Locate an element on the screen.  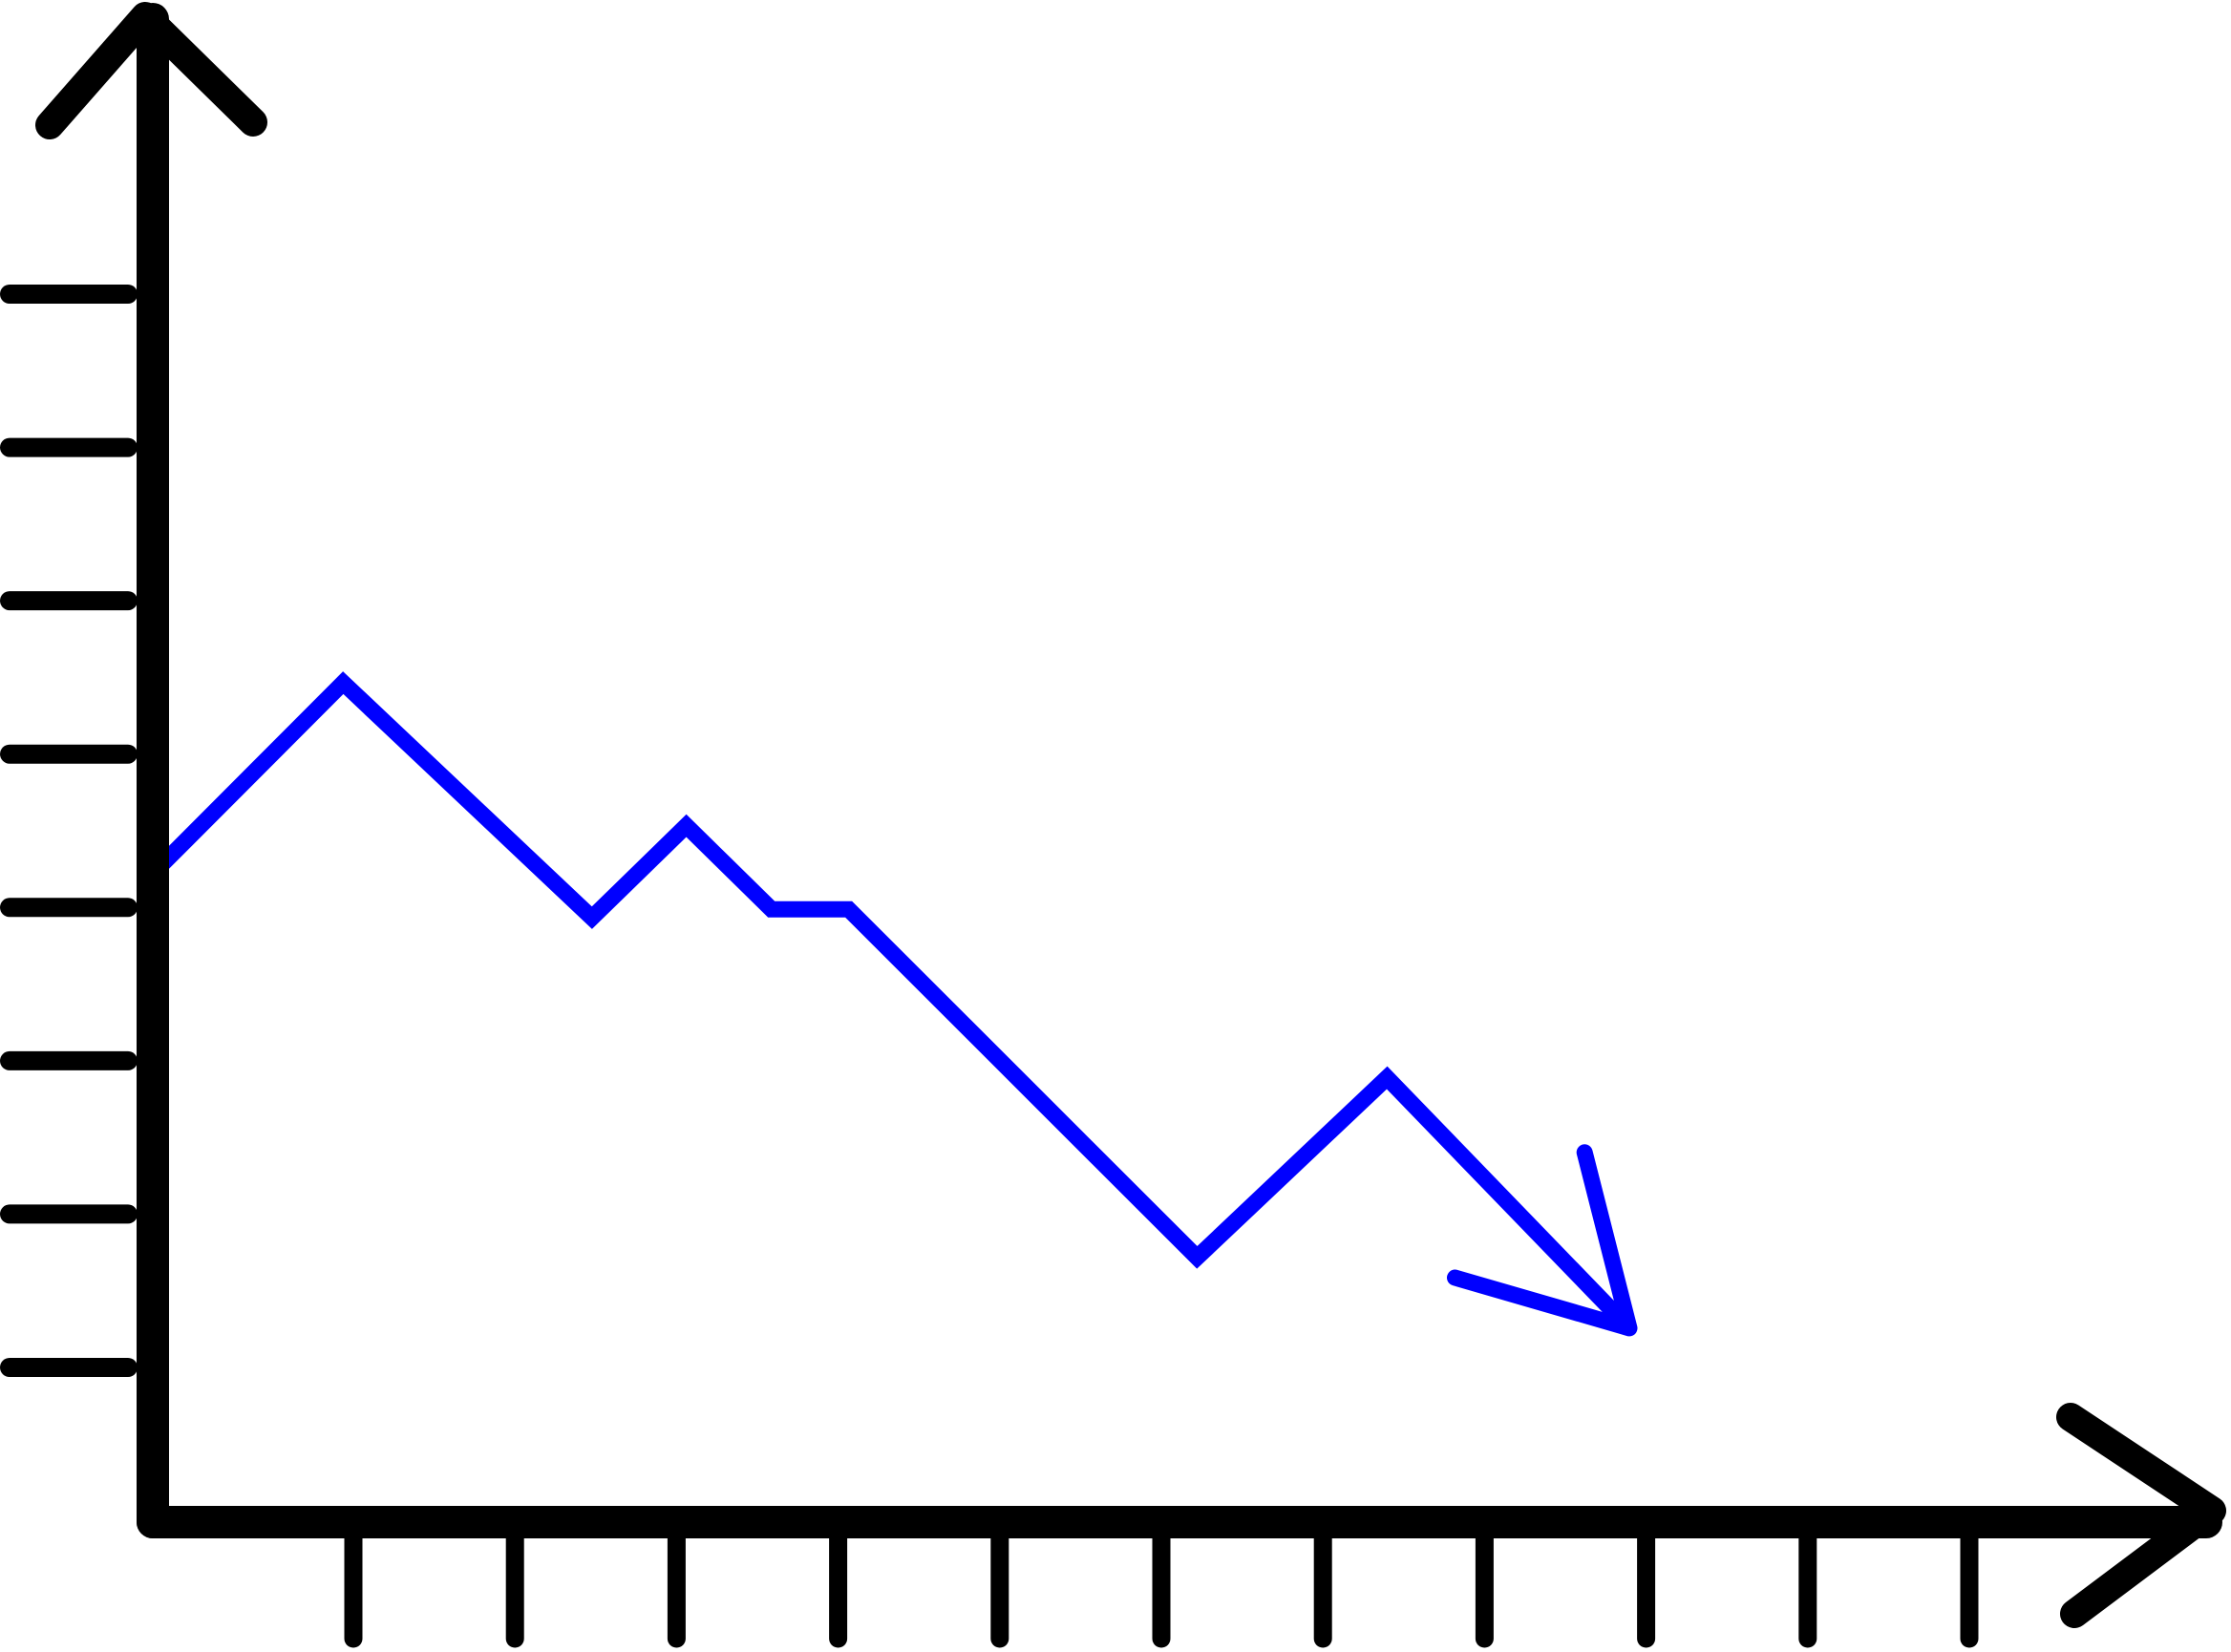
x-axis-ticks is located at coordinates (1161, 1580).